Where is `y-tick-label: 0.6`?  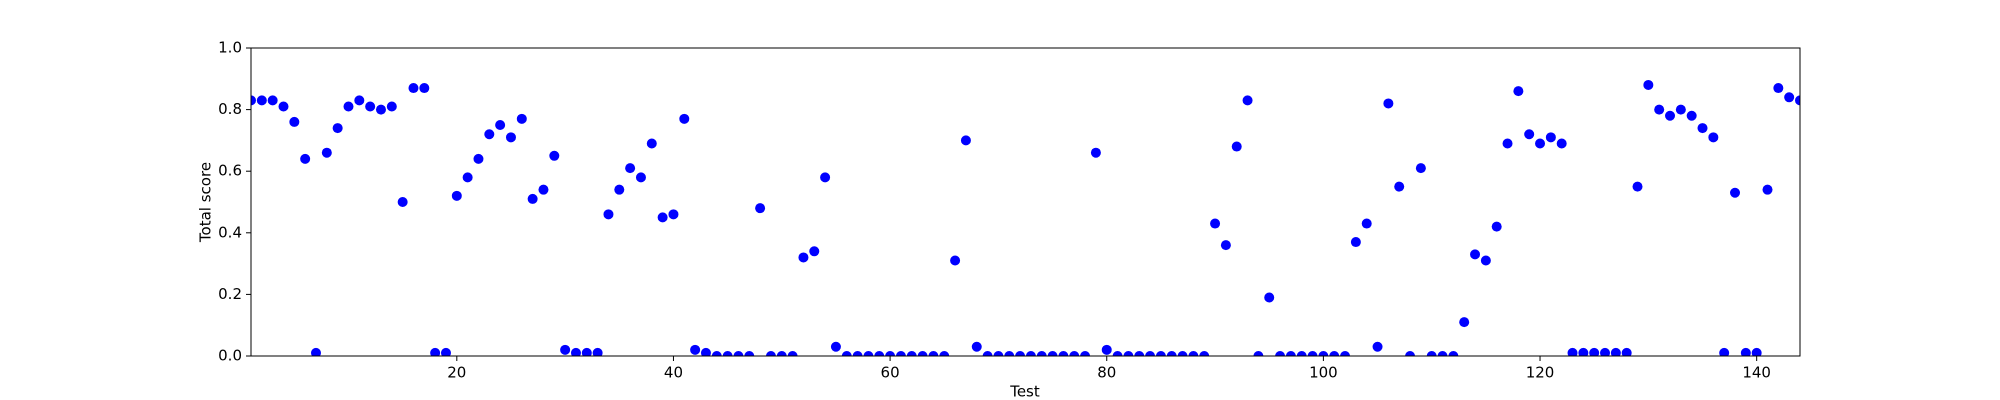 y-tick-label: 0.6 is located at coordinates (230, 171).